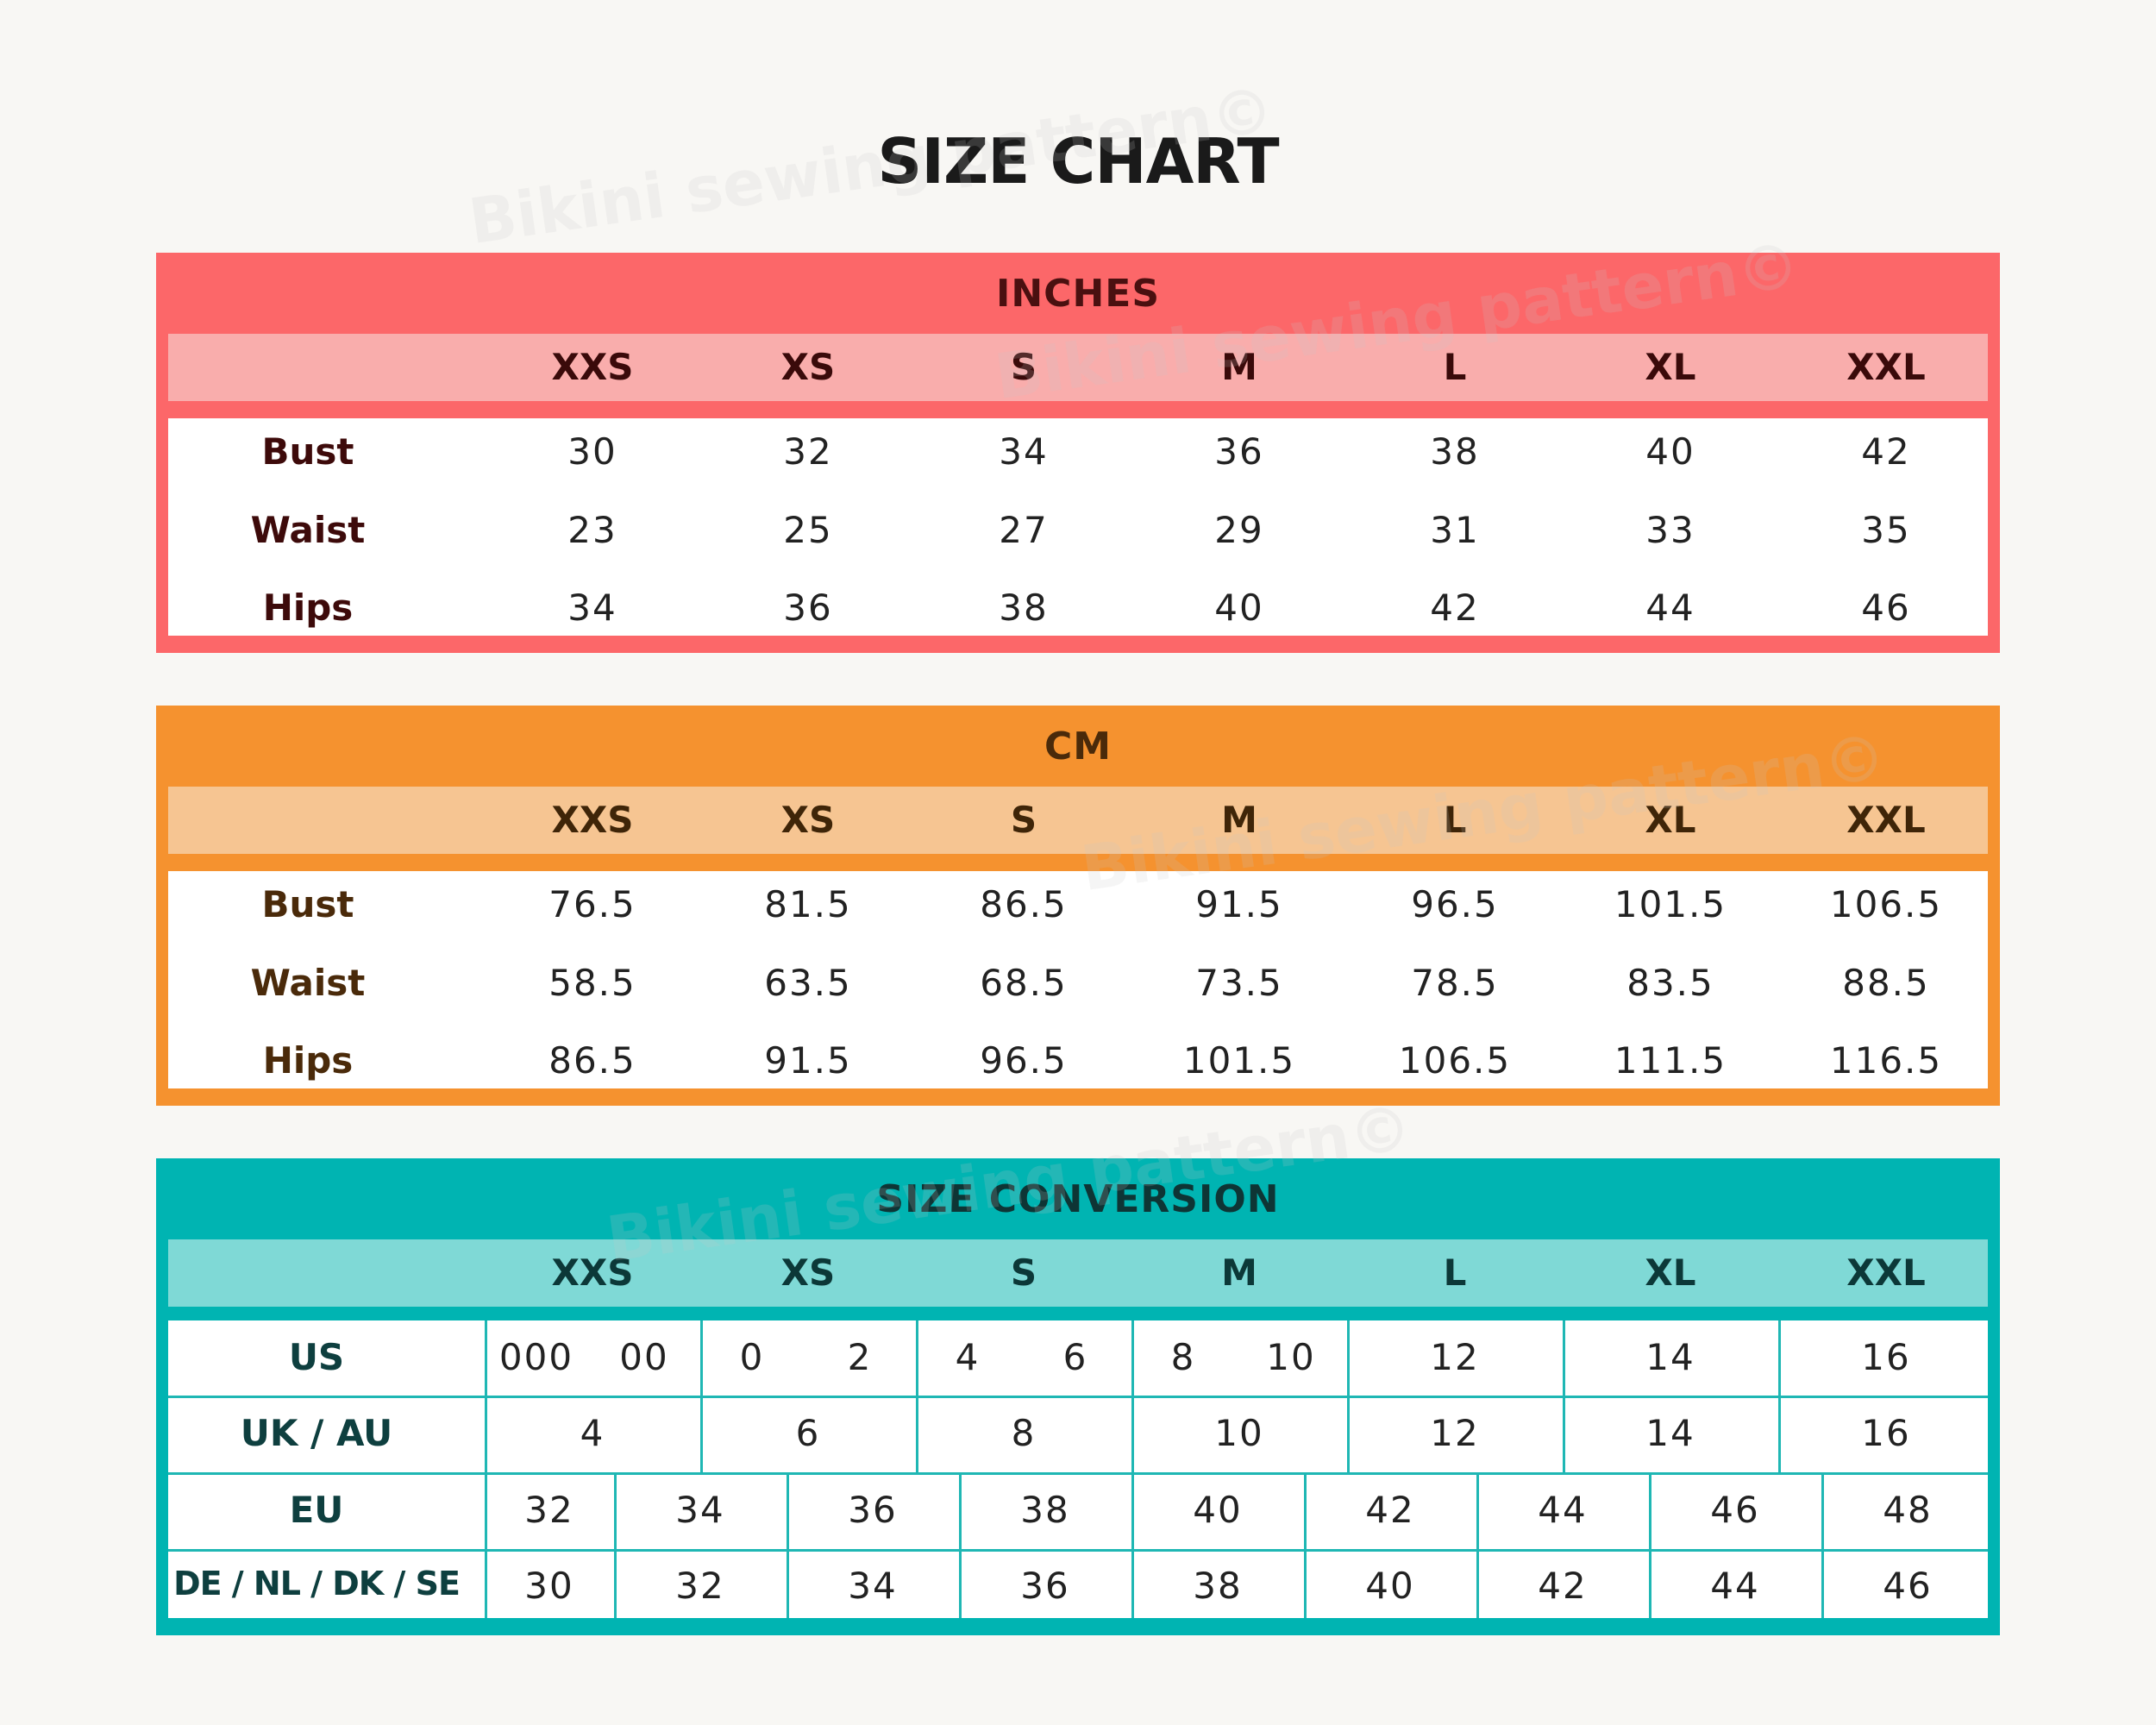 The width and height of the screenshot is (2156, 1725). What do you see at coordinates (1239, 983) in the screenshot?
I see `table-cell: 73.5` at bounding box center [1239, 983].